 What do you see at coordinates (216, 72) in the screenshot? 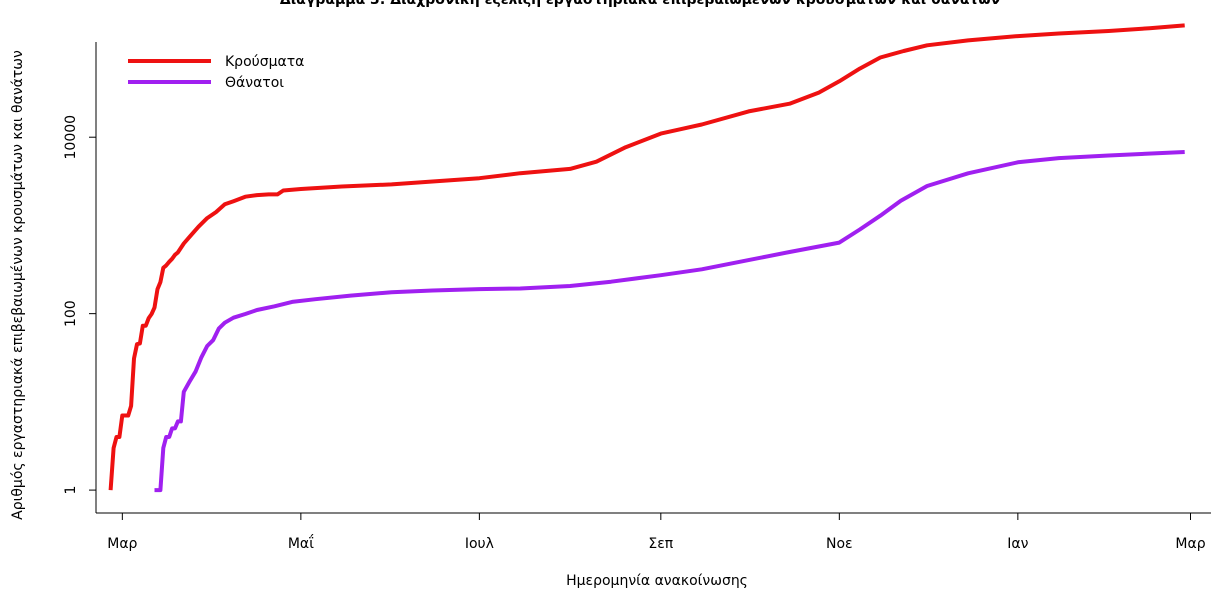
I see `legend: Κρούσματα Θάνατοι` at bounding box center [216, 72].